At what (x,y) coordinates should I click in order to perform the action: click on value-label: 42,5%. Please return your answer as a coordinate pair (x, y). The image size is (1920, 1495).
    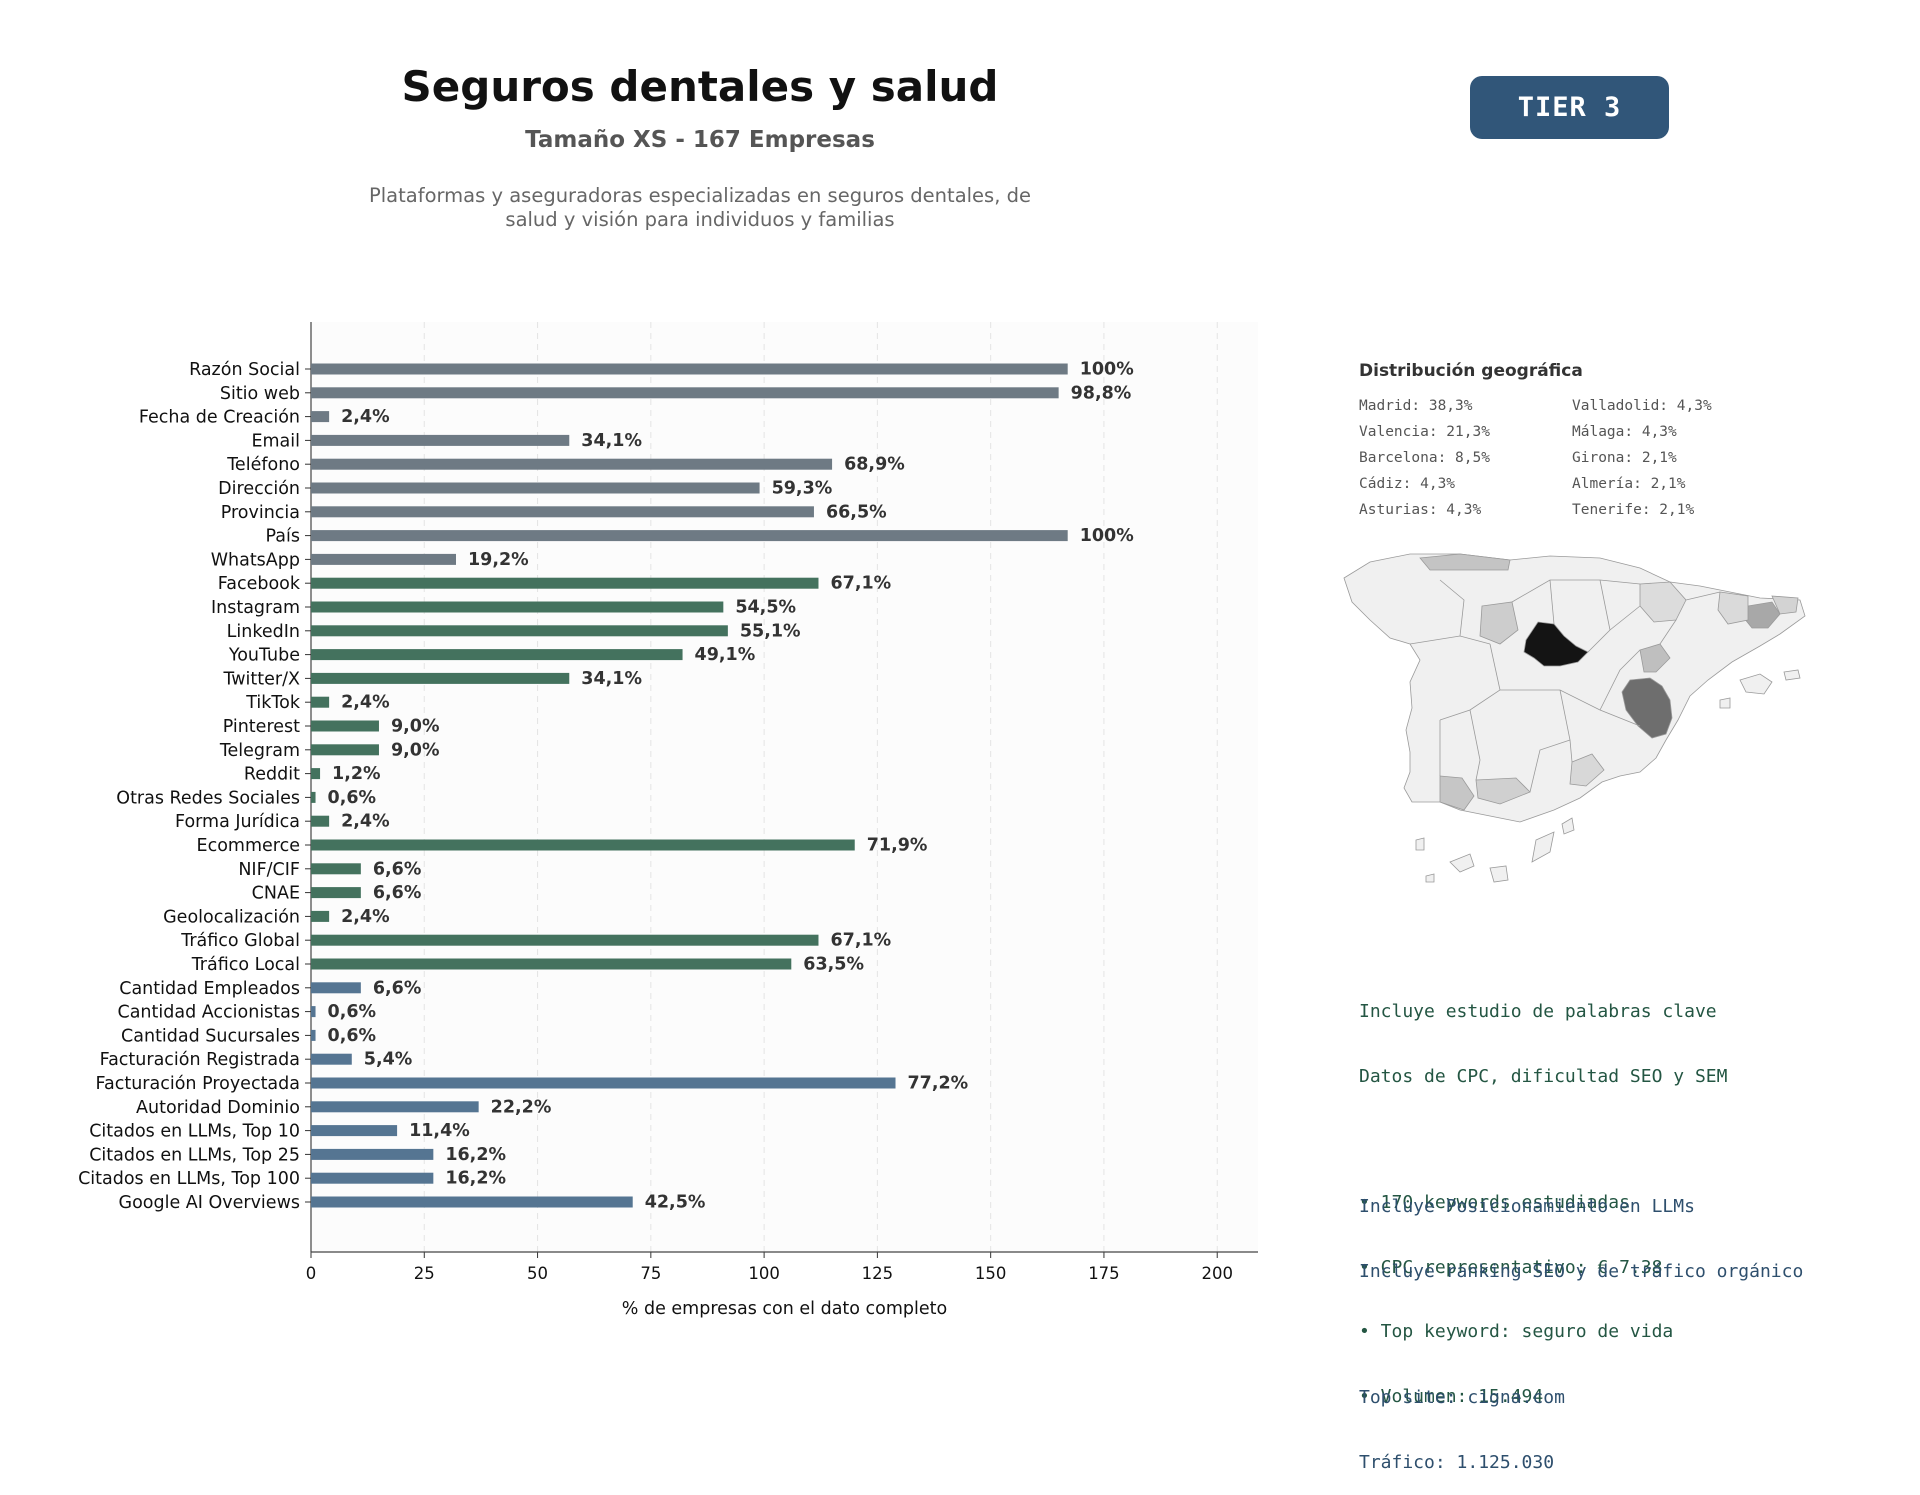
    Looking at the image, I should click on (675, 1203).